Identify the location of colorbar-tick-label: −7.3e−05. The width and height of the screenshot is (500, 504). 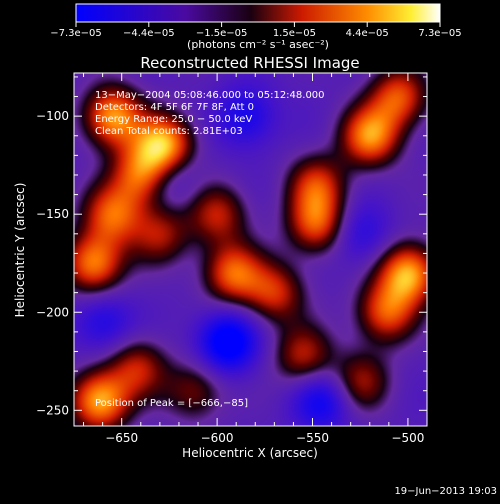
(76, 33).